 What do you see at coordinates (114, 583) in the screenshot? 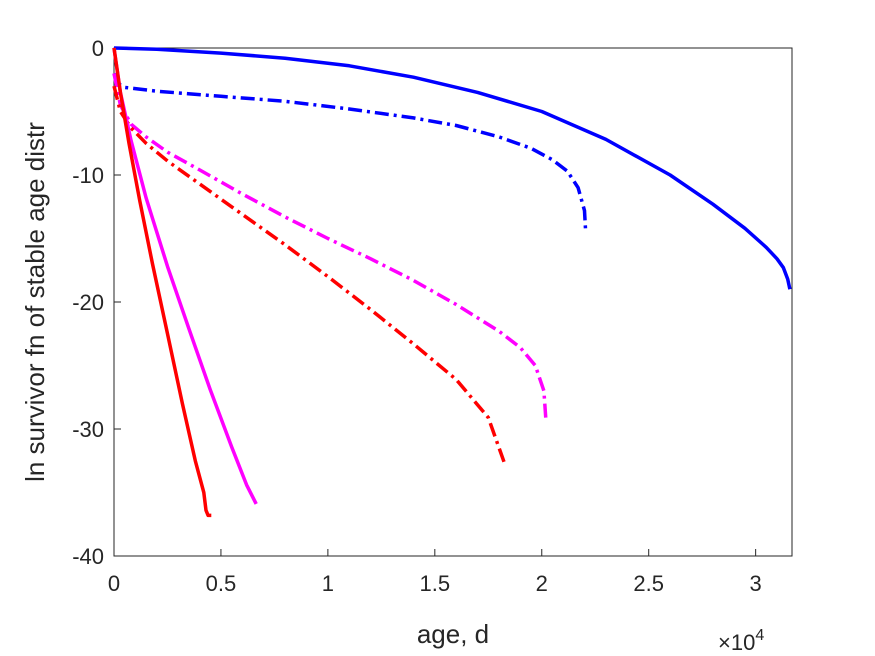
I see `x-tick-label: 0` at bounding box center [114, 583].